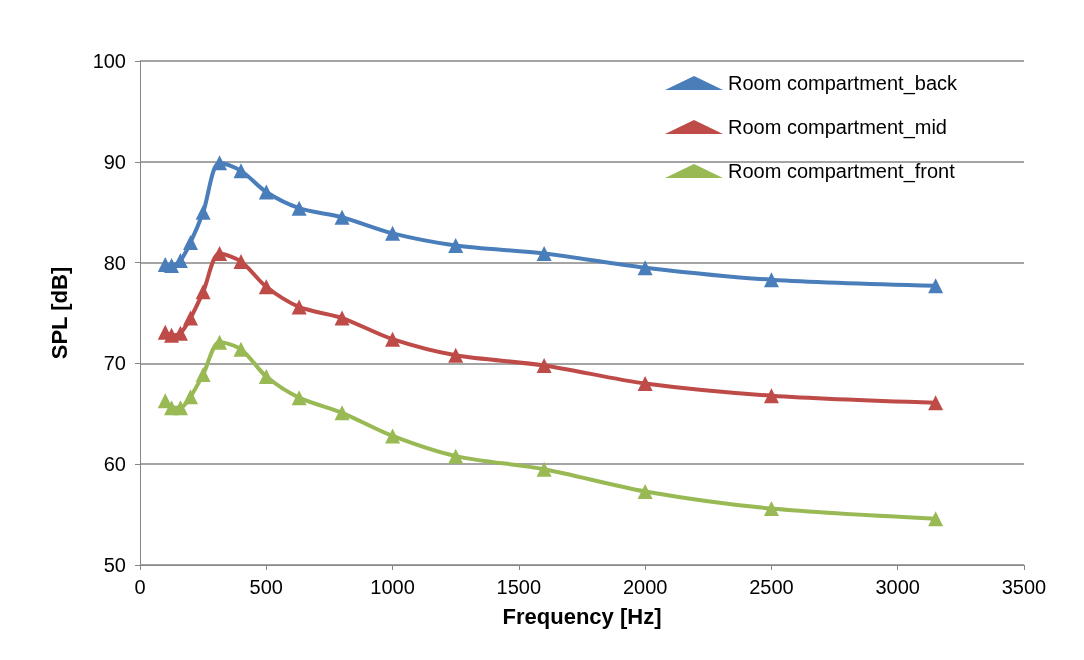 Image resolution: width=1084 pixels, height=660 pixels. What do you see at coordinates (140, 587) in the screenshot?
I see `x-tick-label: 0` at bounding box center [140, 587].